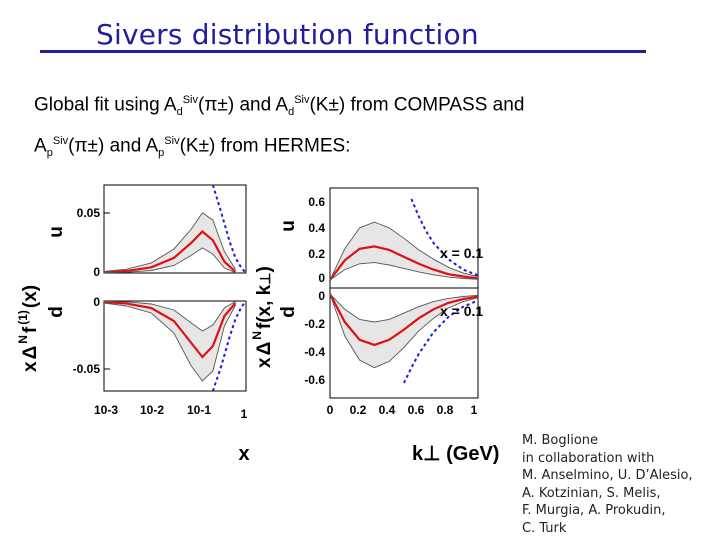 This screenshot has height=540, width=720. Describe the element at coordinates (387, 410) in the screenshot. I see `right-xtick-04: 0.4` at that location.